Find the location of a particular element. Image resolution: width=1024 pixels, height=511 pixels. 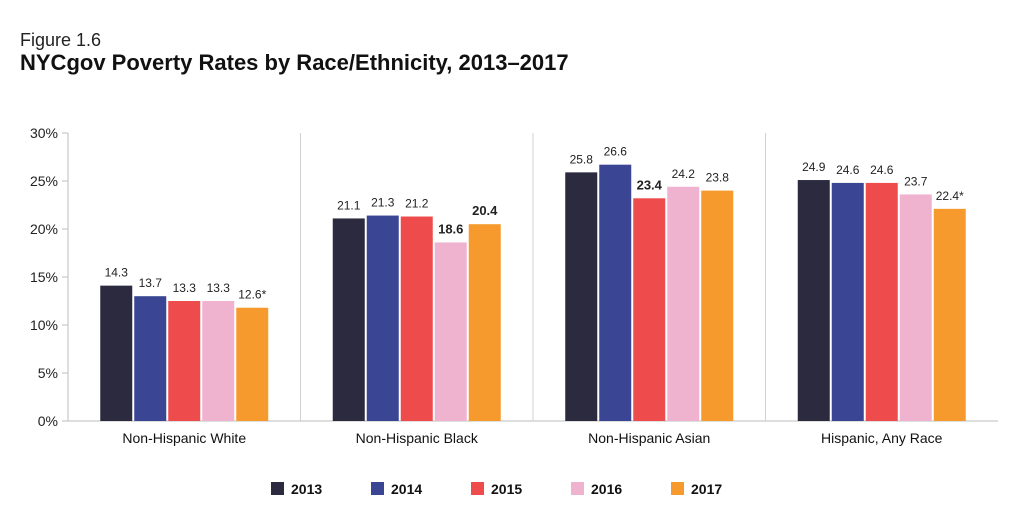

data-label: 21.2 is located at coordinates (417, 204).